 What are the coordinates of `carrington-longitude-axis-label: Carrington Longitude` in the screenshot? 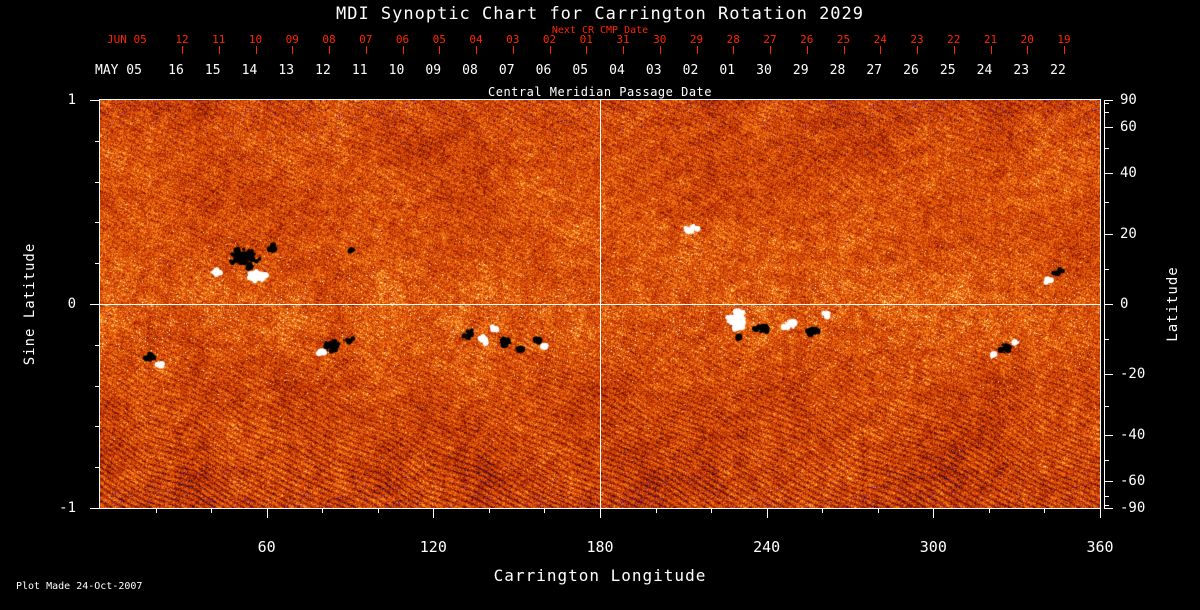 It's located at (600, 575).